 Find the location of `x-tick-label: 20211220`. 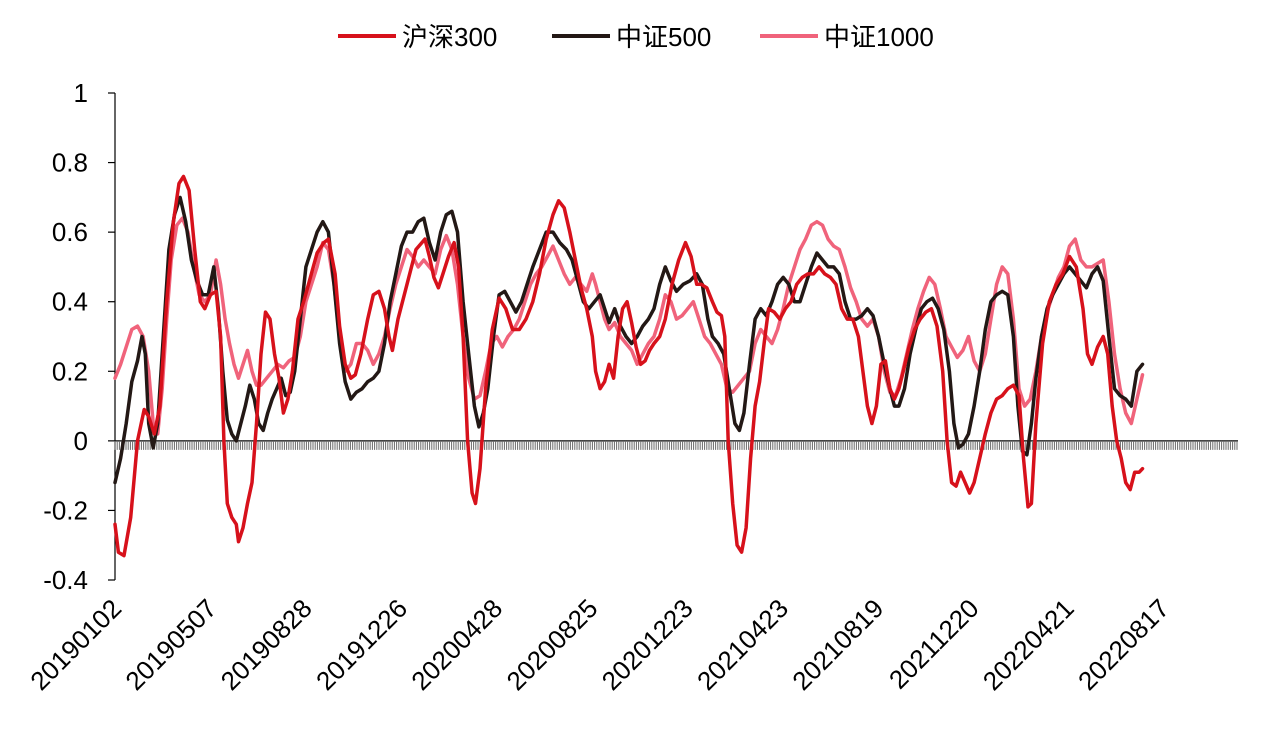

x-tick-label: 20211220 is located at coordinates (934, 644).